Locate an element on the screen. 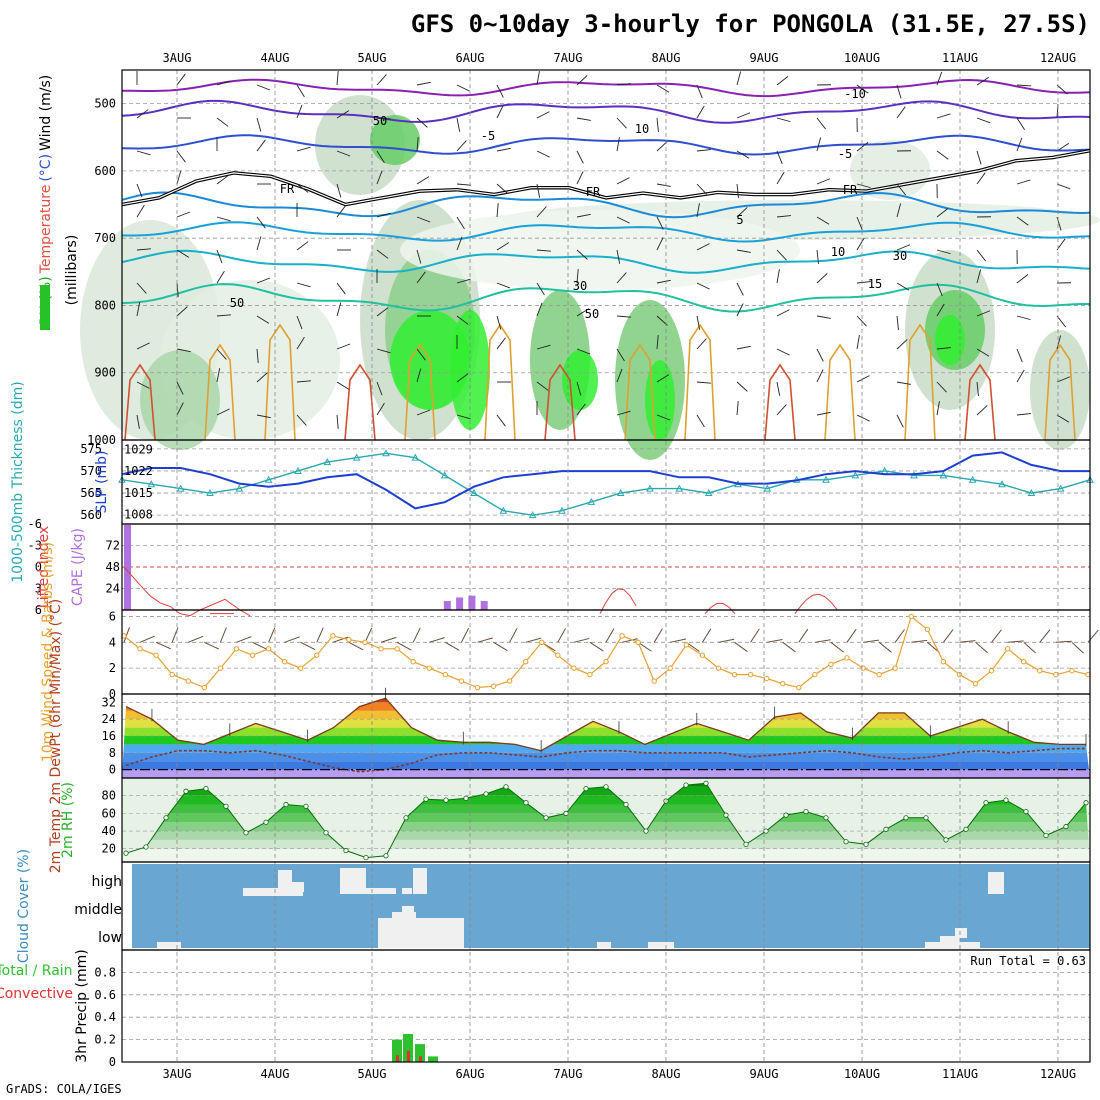  ua-ylabel-mb: (millibars) is located at coordinates (72, 270).